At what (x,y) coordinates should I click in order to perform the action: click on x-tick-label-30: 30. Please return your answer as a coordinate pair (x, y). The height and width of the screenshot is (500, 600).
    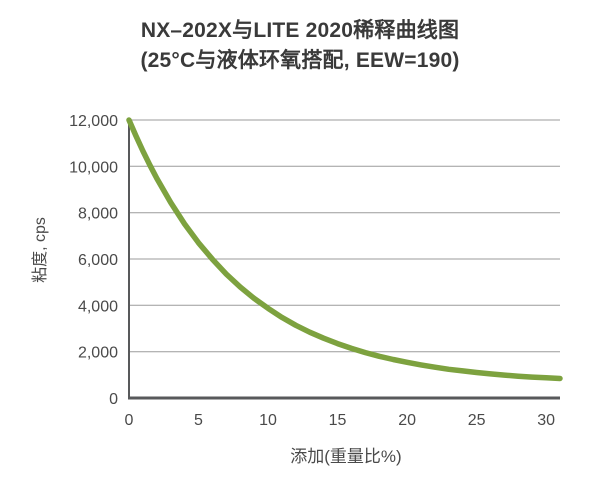
    Looking at the image, I should click on (546, 420).